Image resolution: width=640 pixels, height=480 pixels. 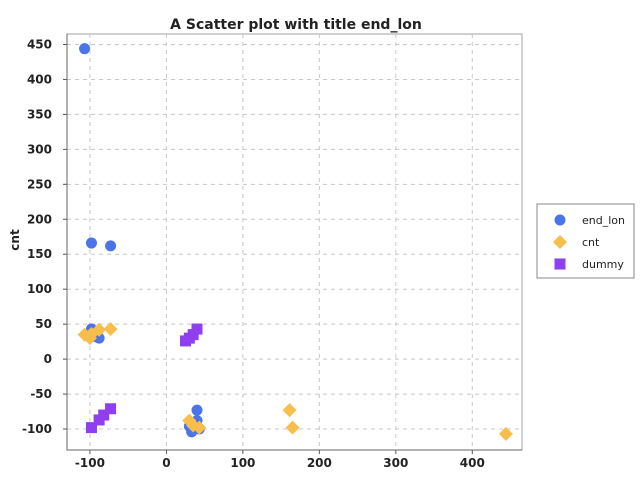 What do you see at coordinates (319, 463) in the screenshot?
I see `x-tick-label: 200` at bounding box center [319, 463].